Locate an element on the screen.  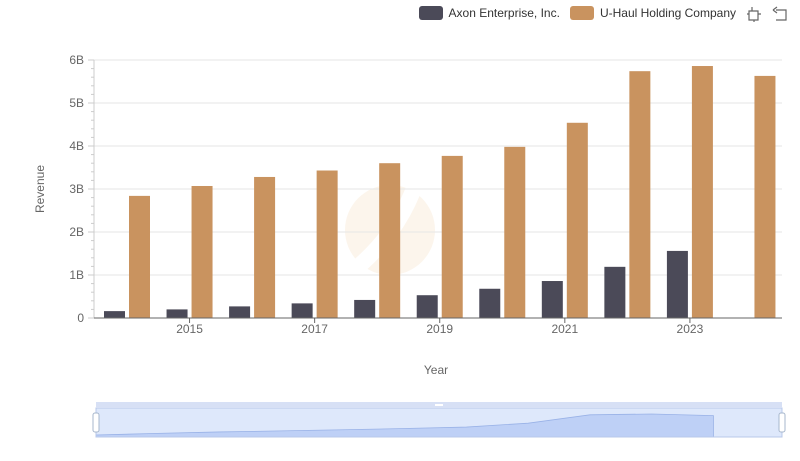
bar-uhaul-2024 is located at coordinates (765, 196).